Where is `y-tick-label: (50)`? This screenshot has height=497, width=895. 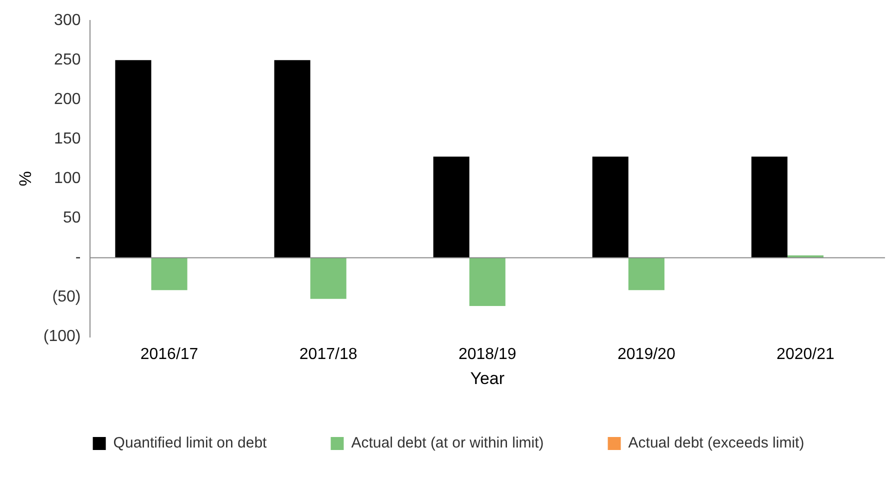 y-tick-label: (50) is located at coordinates (66, 297).